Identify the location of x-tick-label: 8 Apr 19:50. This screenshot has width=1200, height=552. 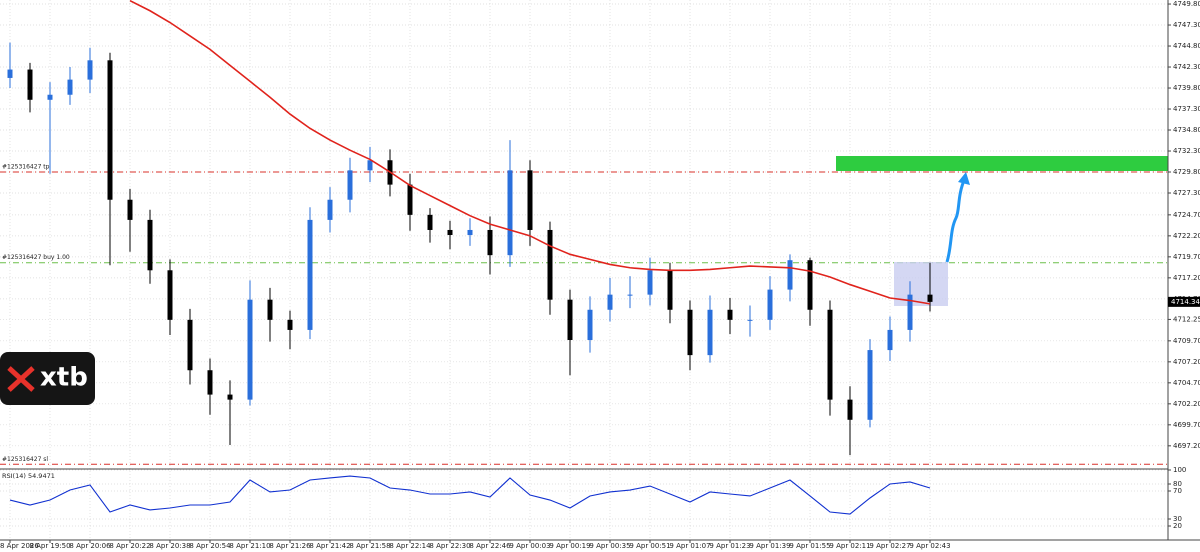
(49, 546).